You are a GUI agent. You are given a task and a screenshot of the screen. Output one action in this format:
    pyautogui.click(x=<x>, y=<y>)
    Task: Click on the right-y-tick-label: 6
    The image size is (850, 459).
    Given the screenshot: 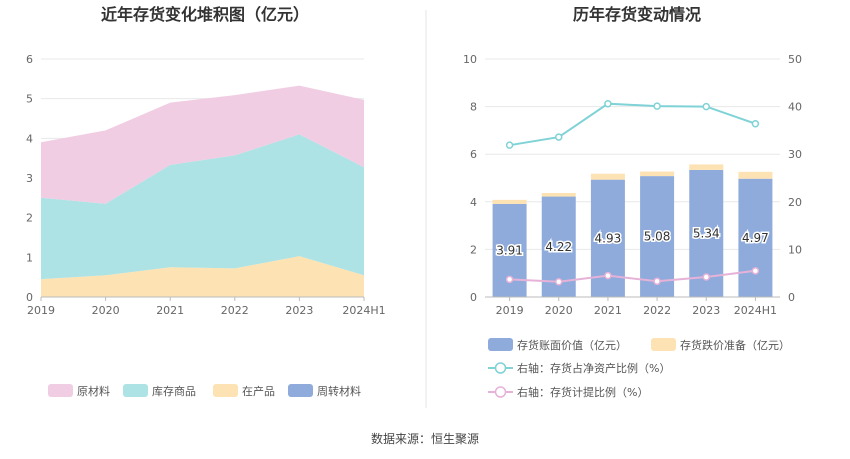 What is the action you would take?
    pyautogui.click(x=473, y=154)
    